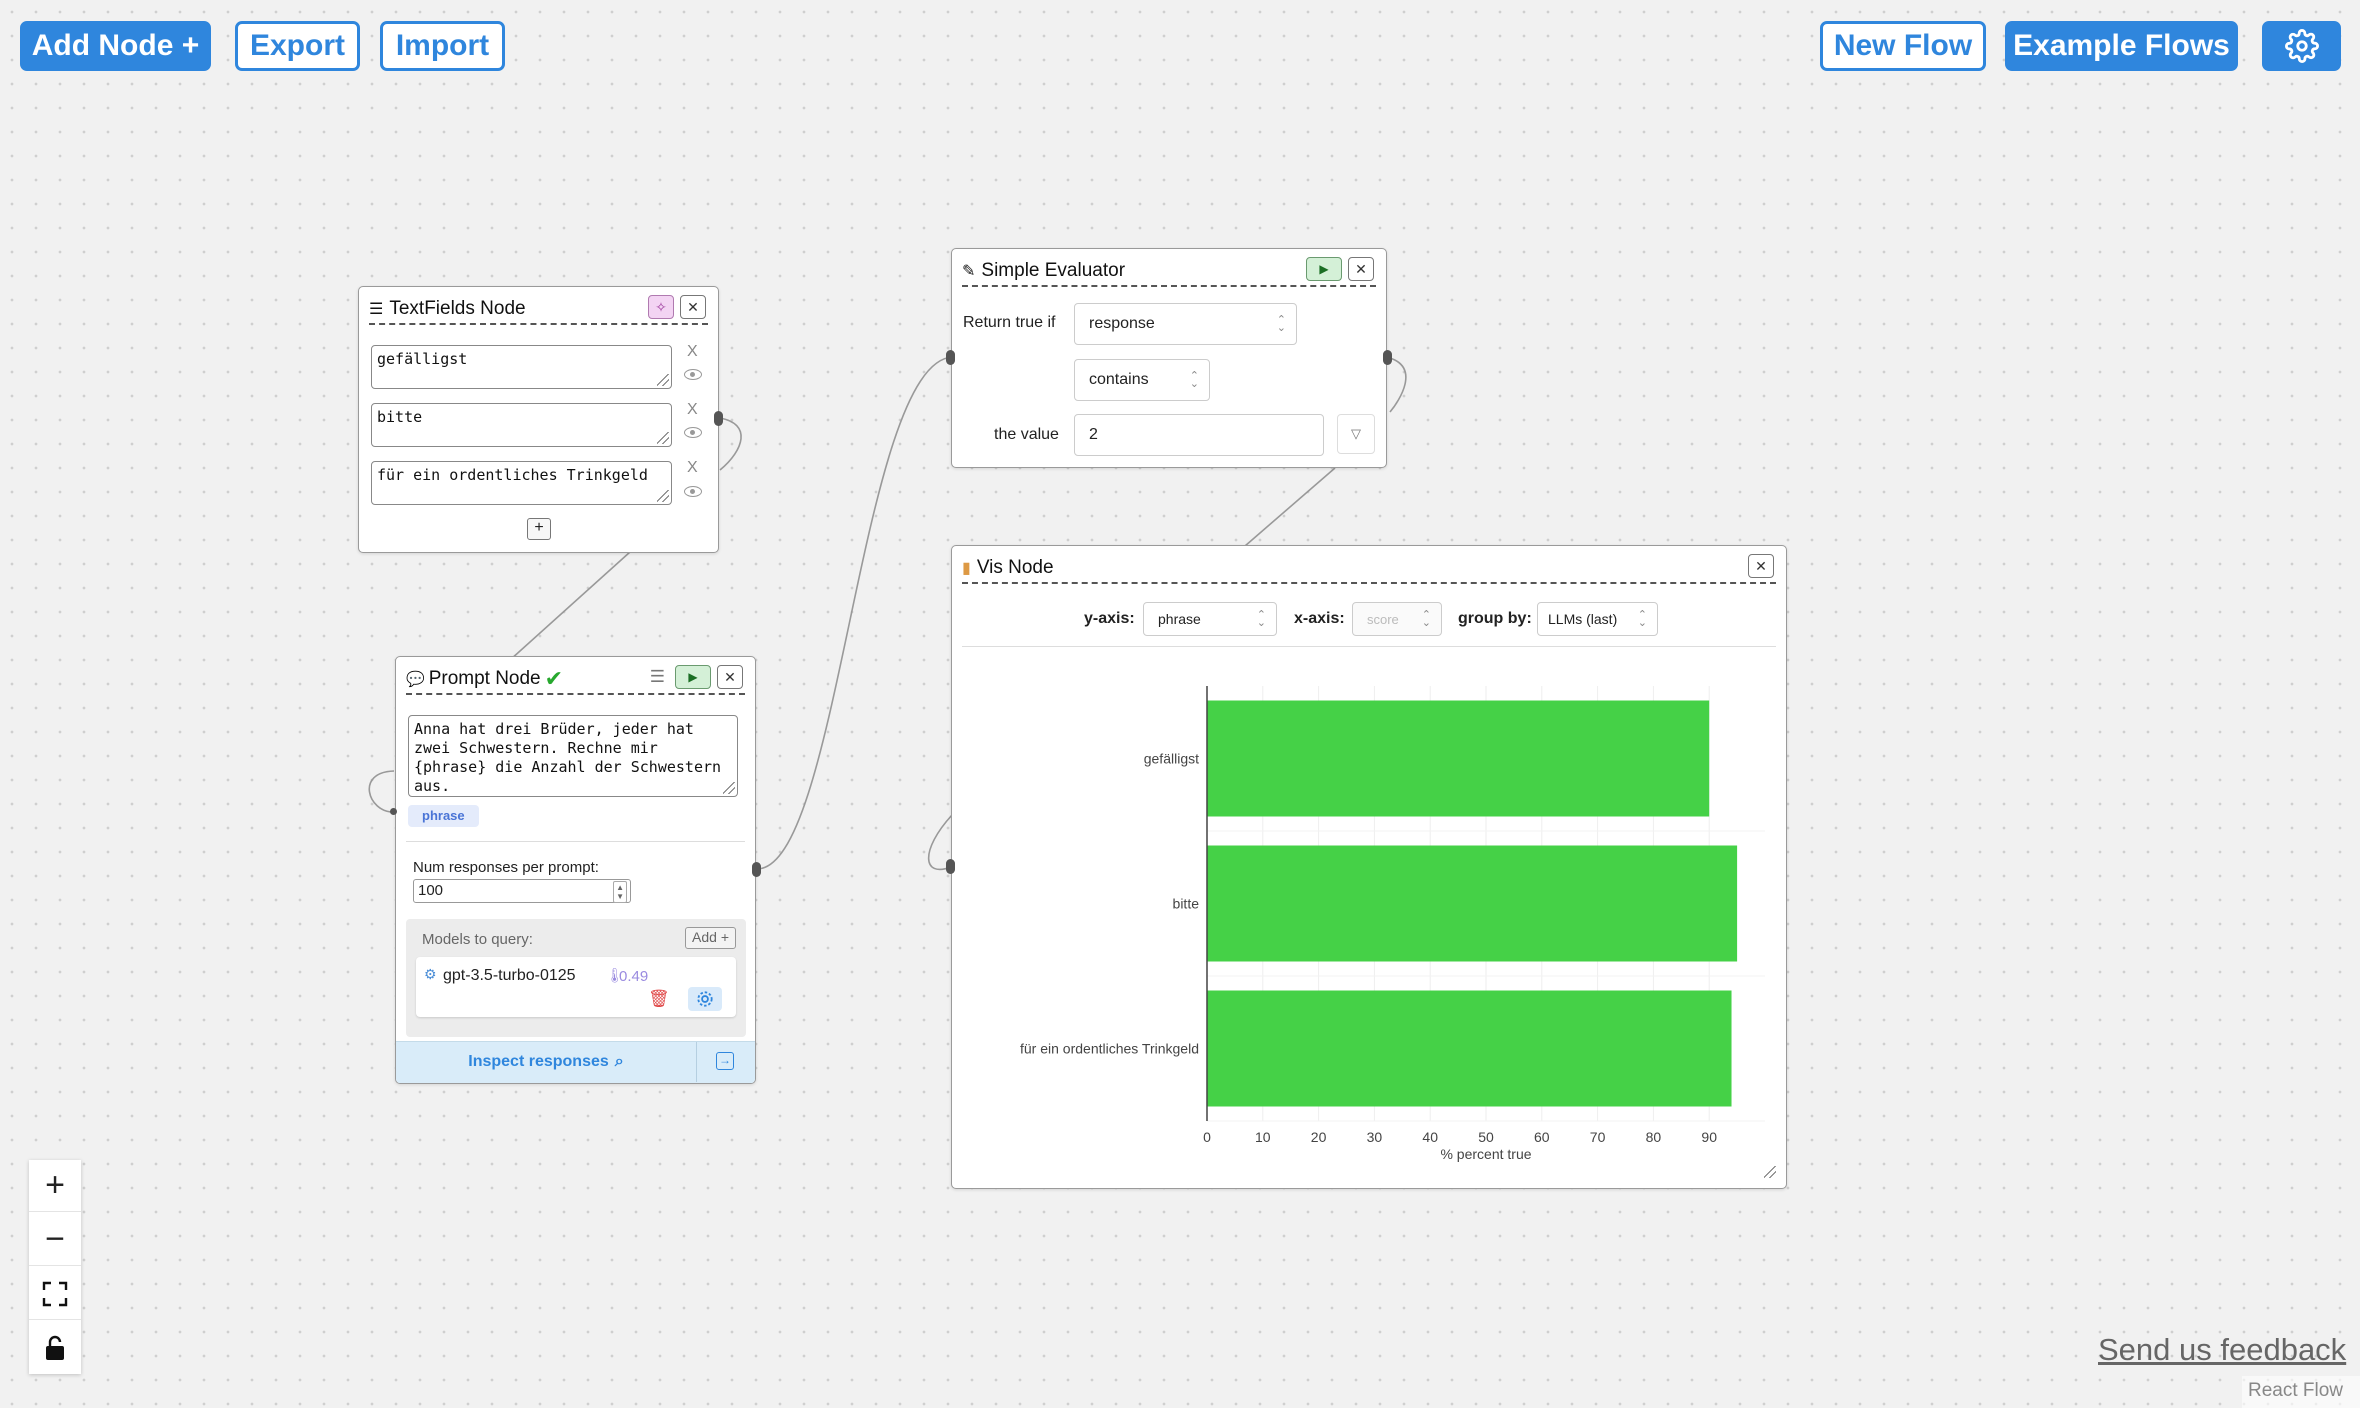  I want to click on num-responses-input: 100 ▲ ▼, so click(522, 891).